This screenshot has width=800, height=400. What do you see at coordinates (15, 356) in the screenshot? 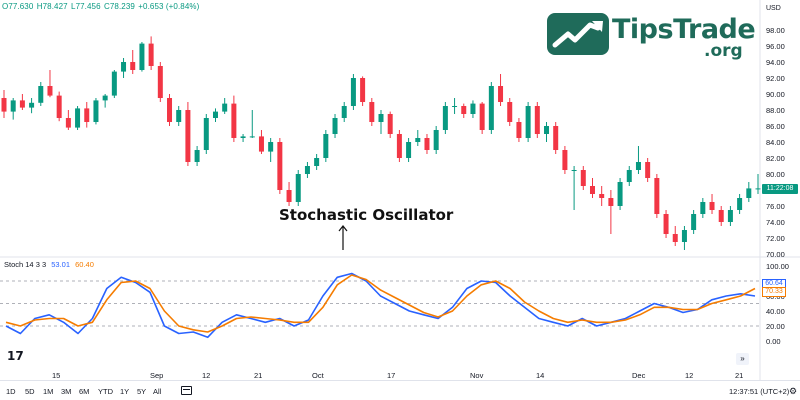
I see `tradingview-logo: 17` at bounding box center [15, 356].